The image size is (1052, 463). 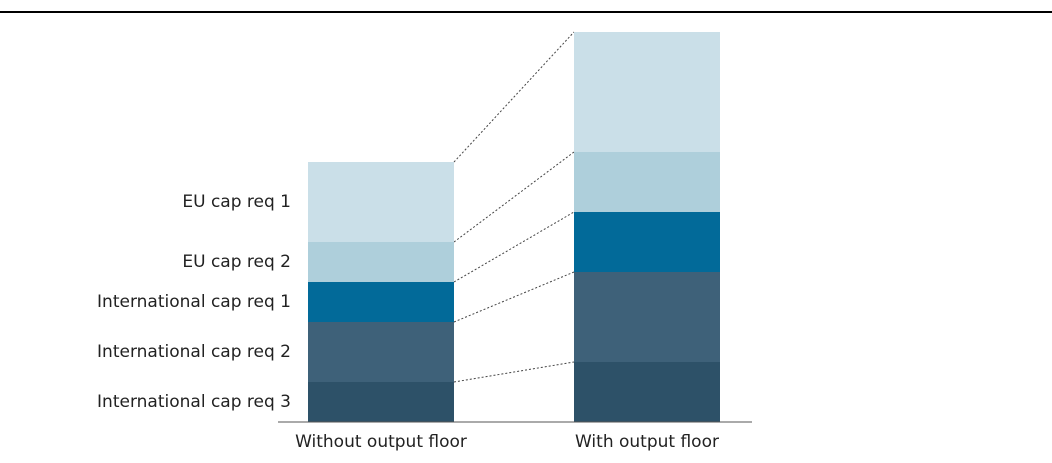 I want to click on series-label-international-cap-req-3: International cap req 3, so click(x=194, y=402).